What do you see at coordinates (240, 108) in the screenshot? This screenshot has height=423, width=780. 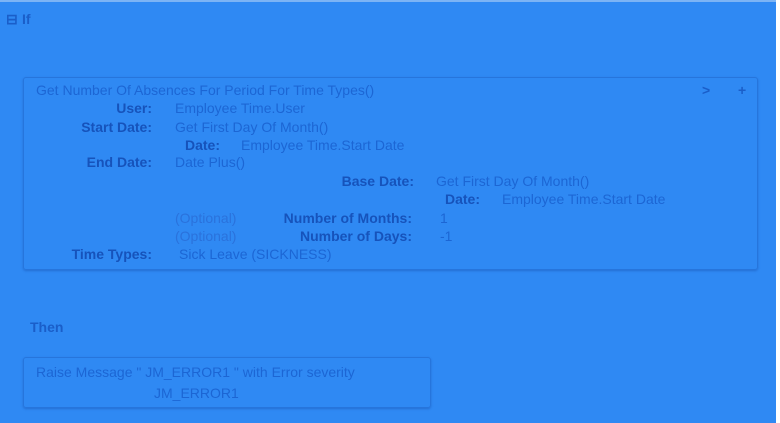 I see `user-value: Employee Time.User` at bounding box center [240, 108].